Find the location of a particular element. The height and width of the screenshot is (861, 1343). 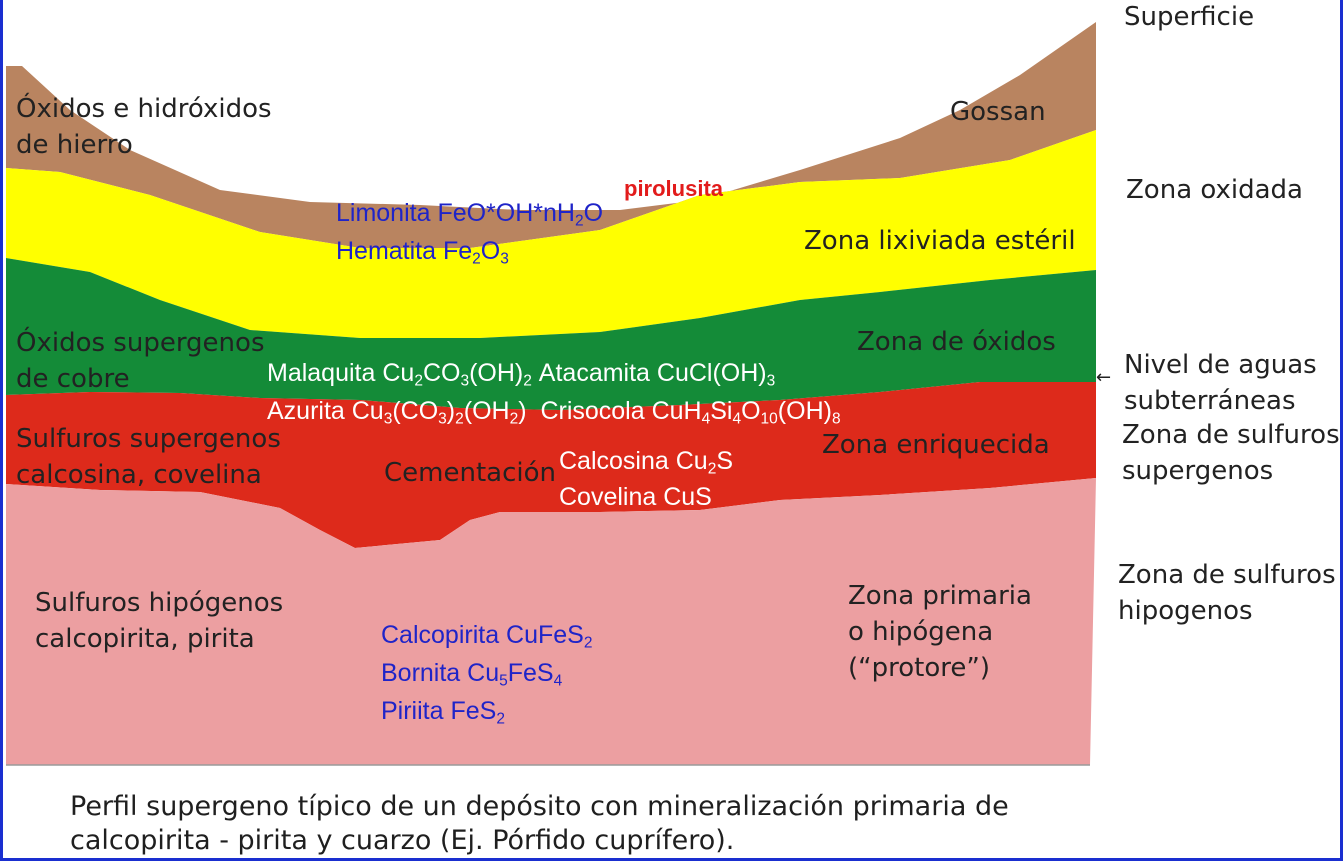

covelina-formula: Covelina CuS is located at coordinates (635, 497).